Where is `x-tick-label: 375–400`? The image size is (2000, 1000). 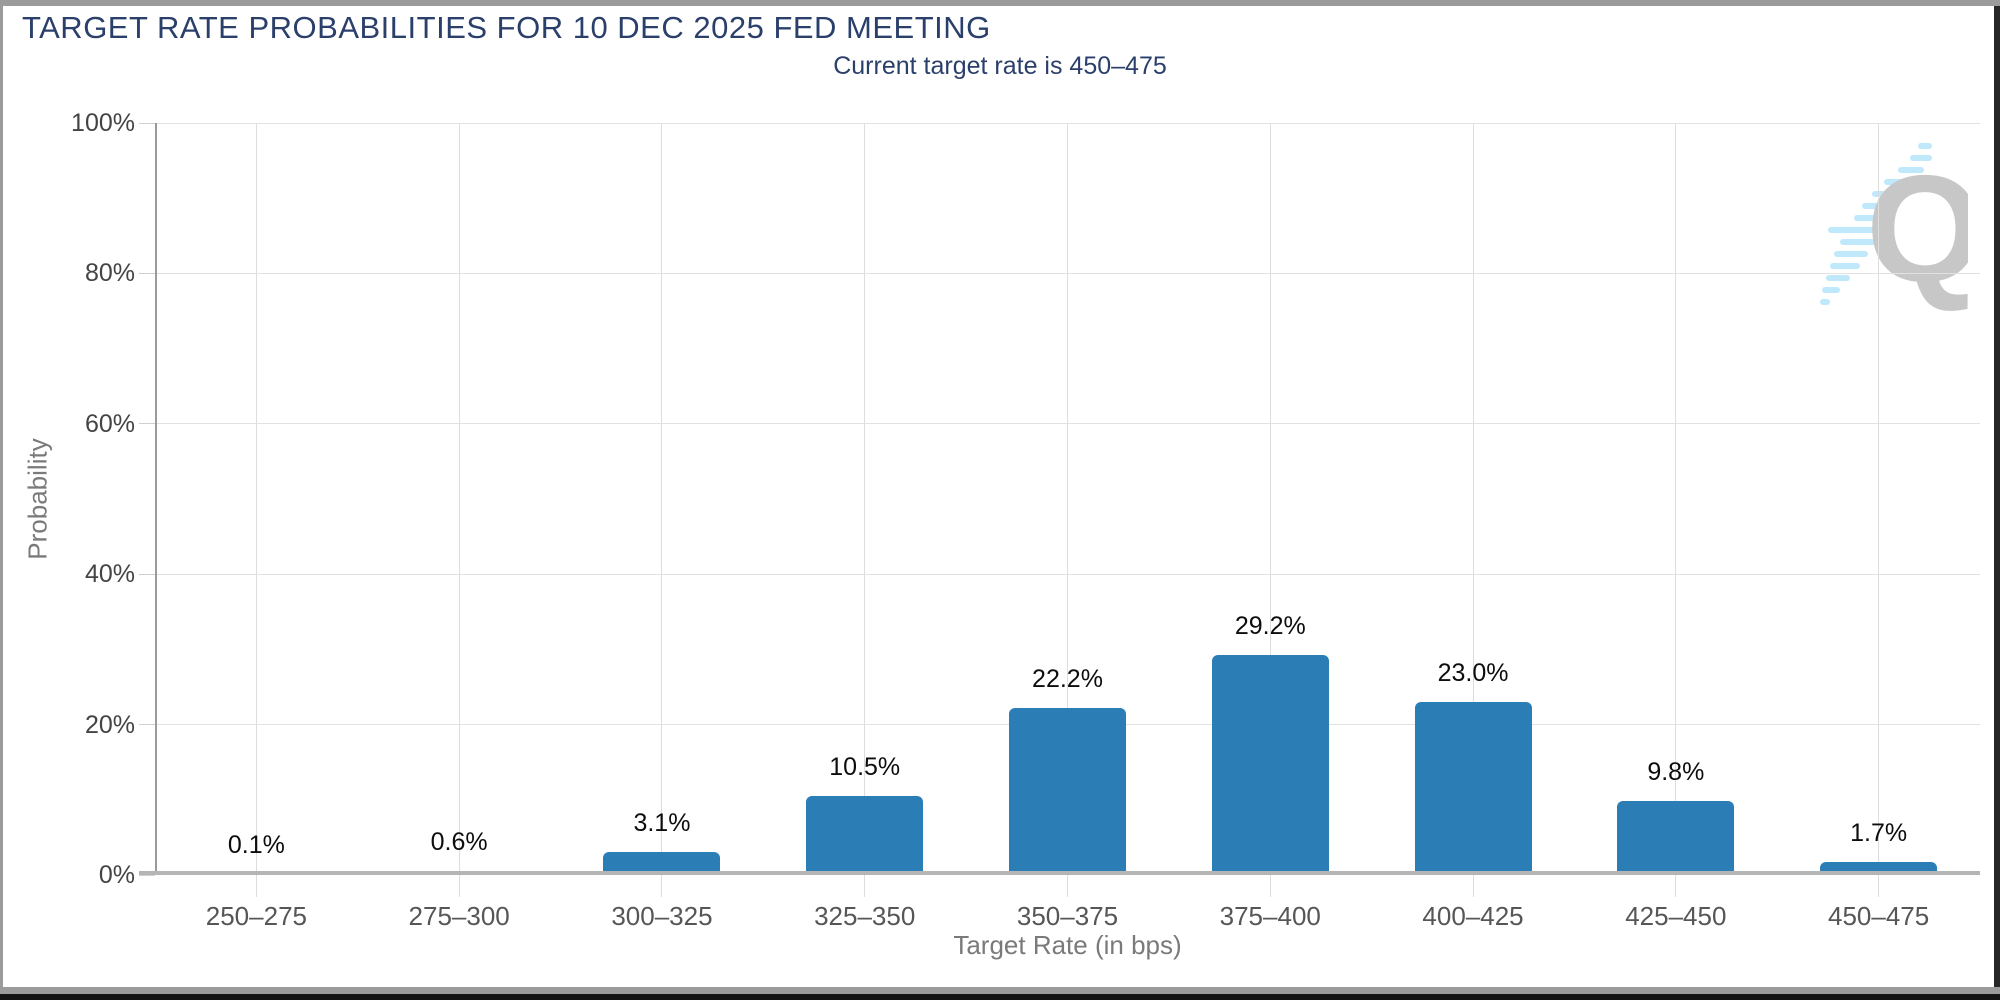
x-tick-label: 375–400 is located at coordinates (1270, 916).